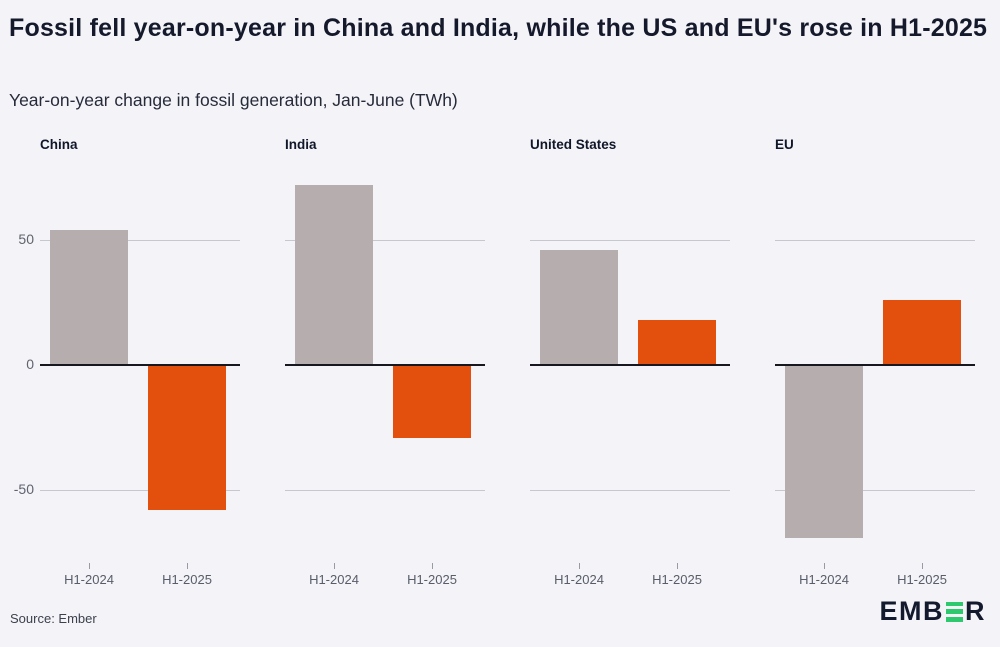 Image resolution: width=1000 pixels, height=647 pixels. Describe the element at coordinates (922, 332) in the screenshot. I see `bar-h1-2025-eu` at that location.